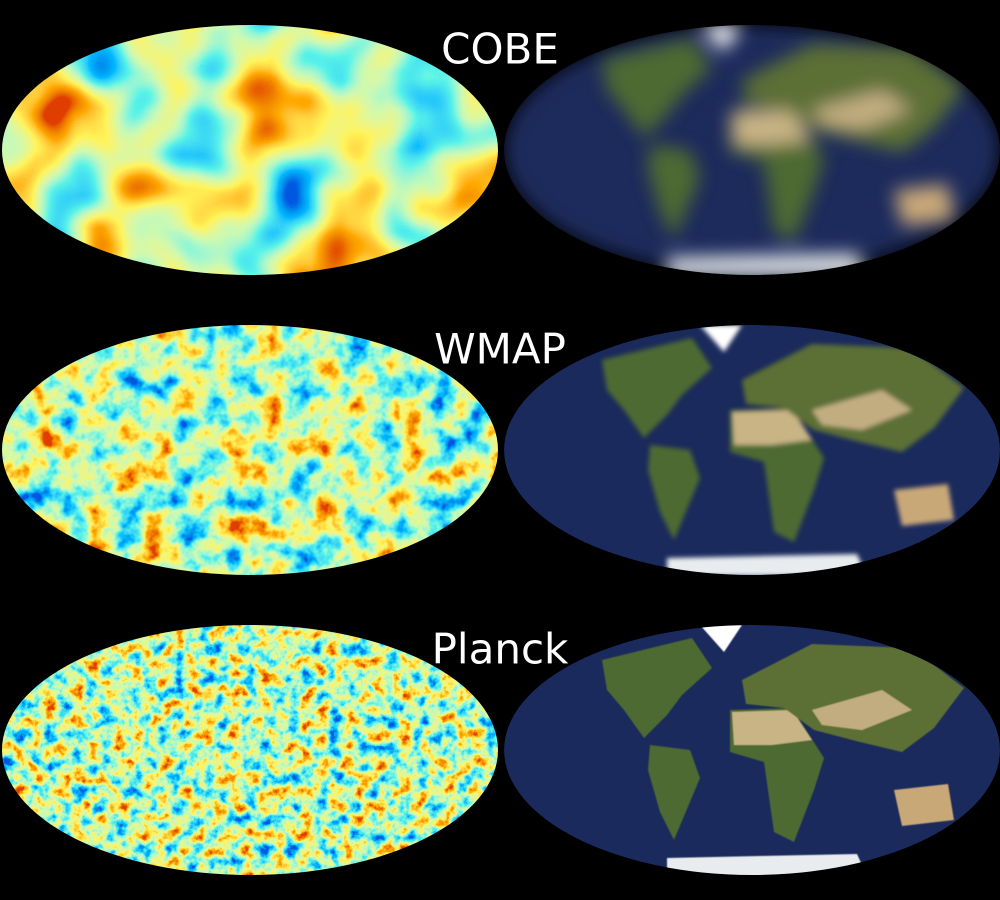 This screenshot has height=900, width=1000. Describe the element at coordinates (500, 649) in the screenshot. I see `panel-label: Planck` at that location.